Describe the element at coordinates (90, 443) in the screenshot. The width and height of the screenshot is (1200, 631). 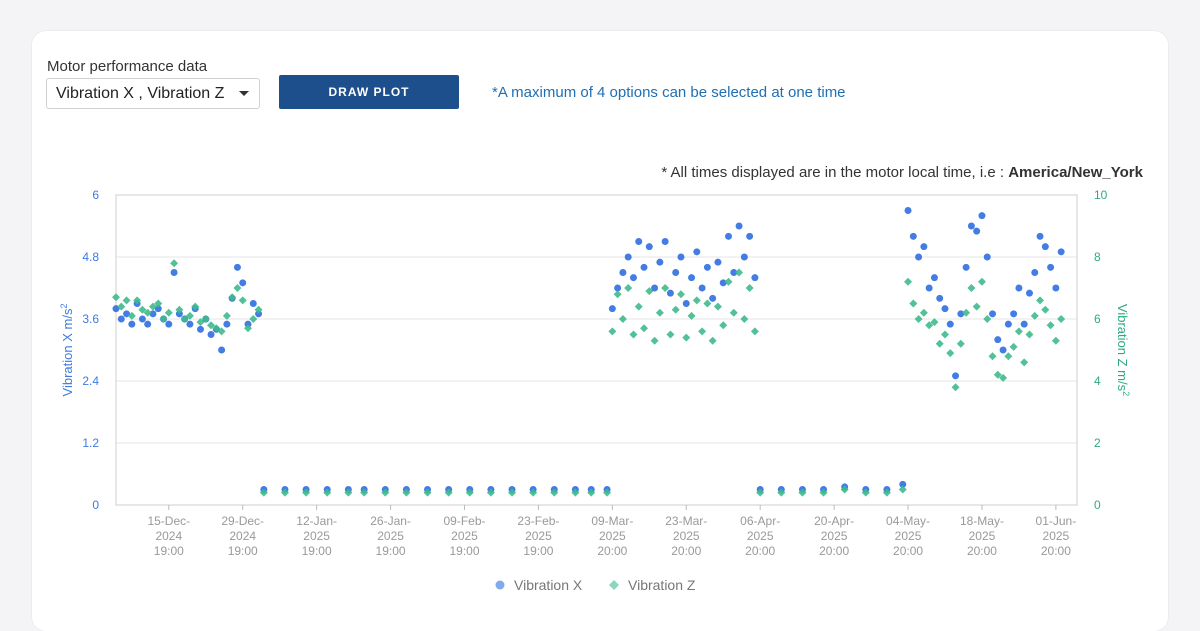
I see `y-left-tick-label: 1.2` at that location.